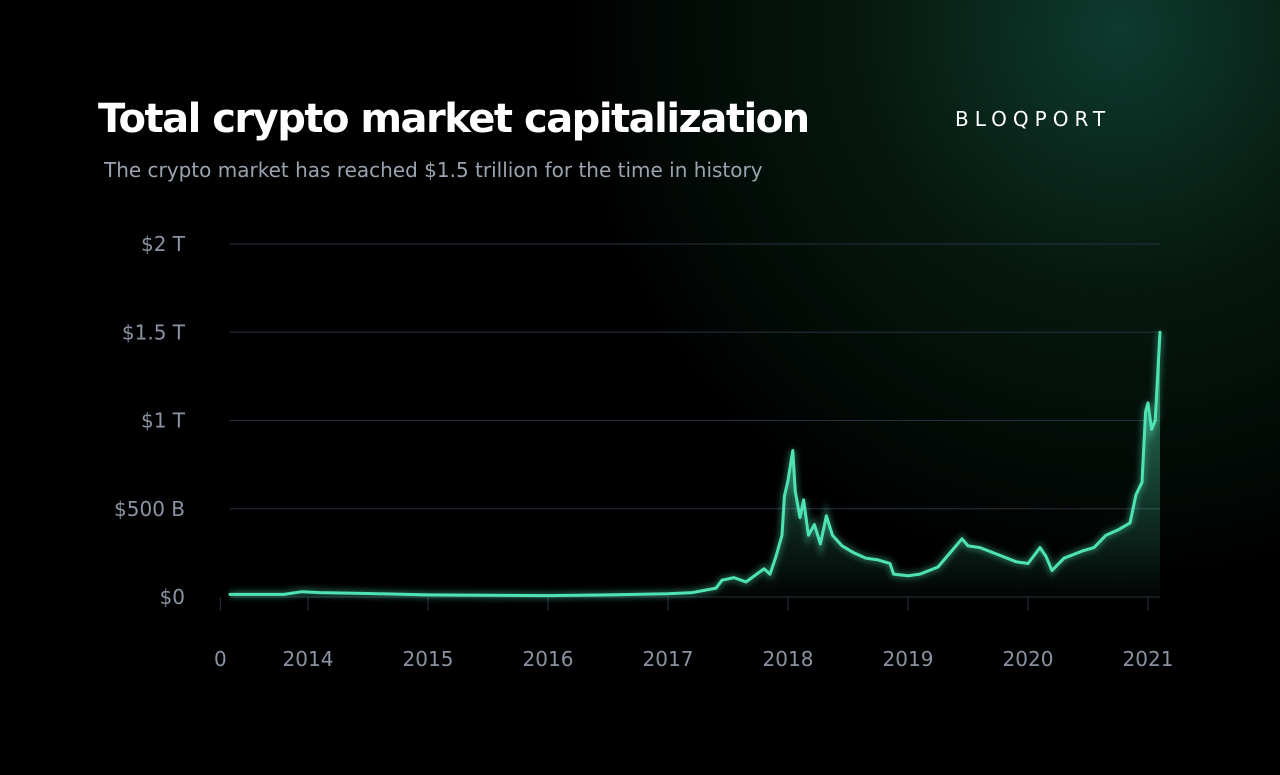  Describe the element at coordinates (788, 659) in the screenshot. I see `x-tick-label: 2018` at that location.